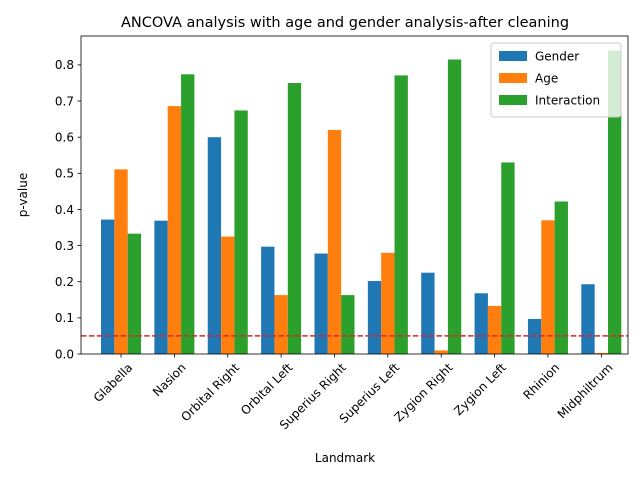  Describe the element at coordinates (401, 214) in the screenshot. I see `bar-interaction-superius-left` at that location.